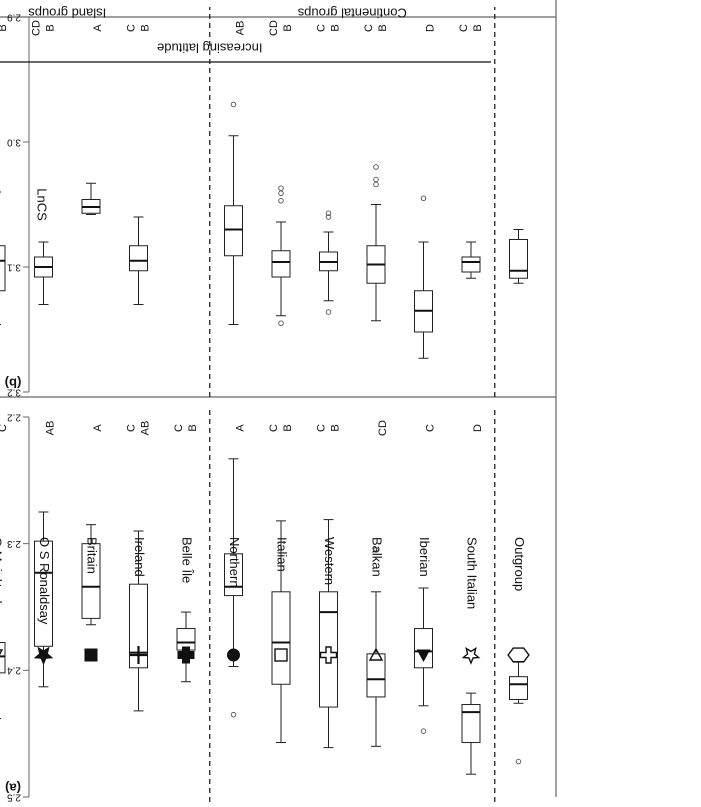 Image resolution: width=701 pixels, height=807 pixels. I want to click on box-b-iberian, so click(423, 277).